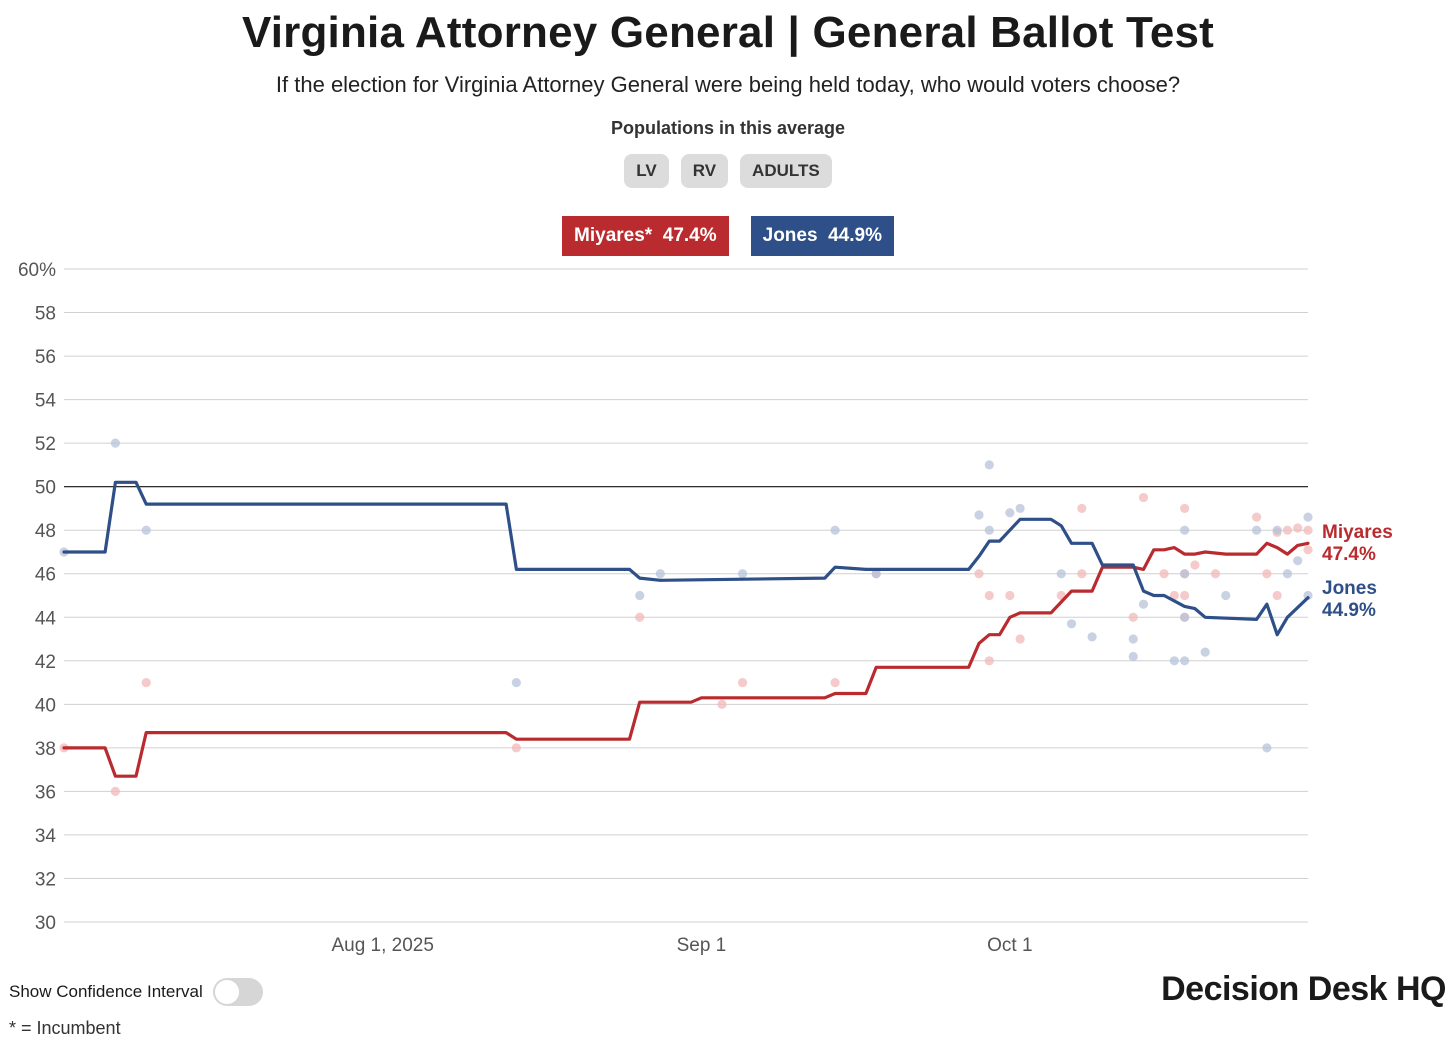 This screenshot has height=1045, width=1456. Describe the element at coordinates (45, 575) in the screenshot. I see `y-tick-label: 46` at that location.